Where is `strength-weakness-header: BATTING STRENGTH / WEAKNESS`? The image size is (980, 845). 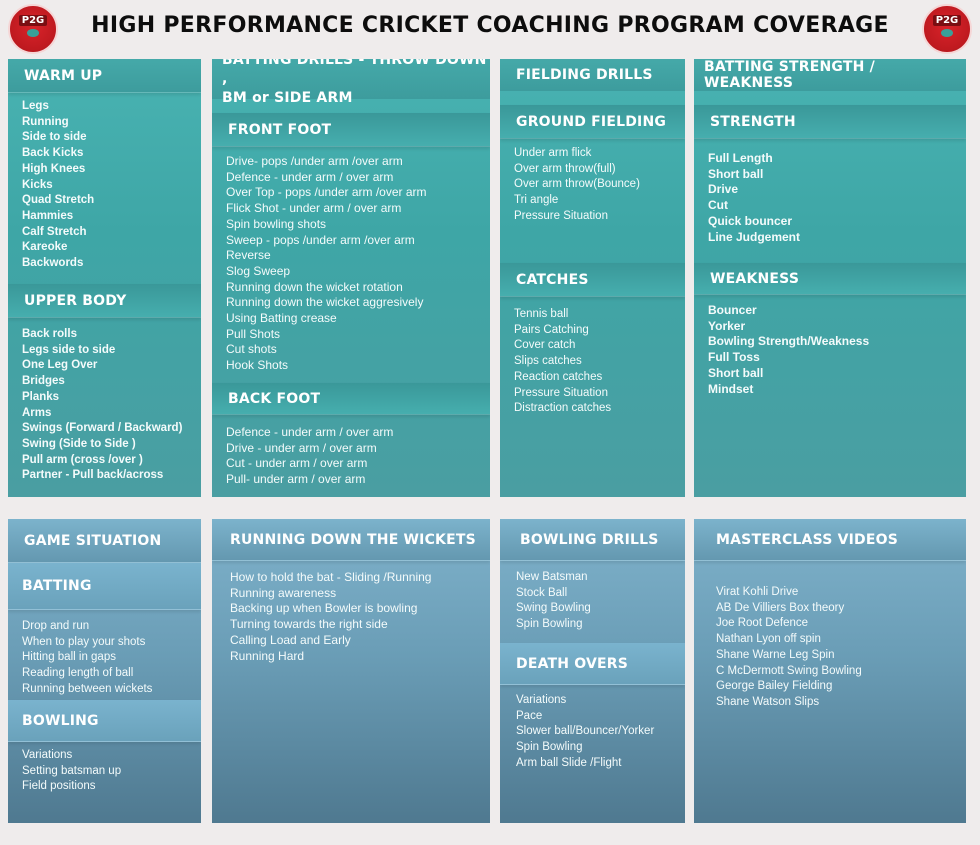
strength-weakness-header: BATTING STRENGTH / WEAKNESS is located at coordinates (830, 75).